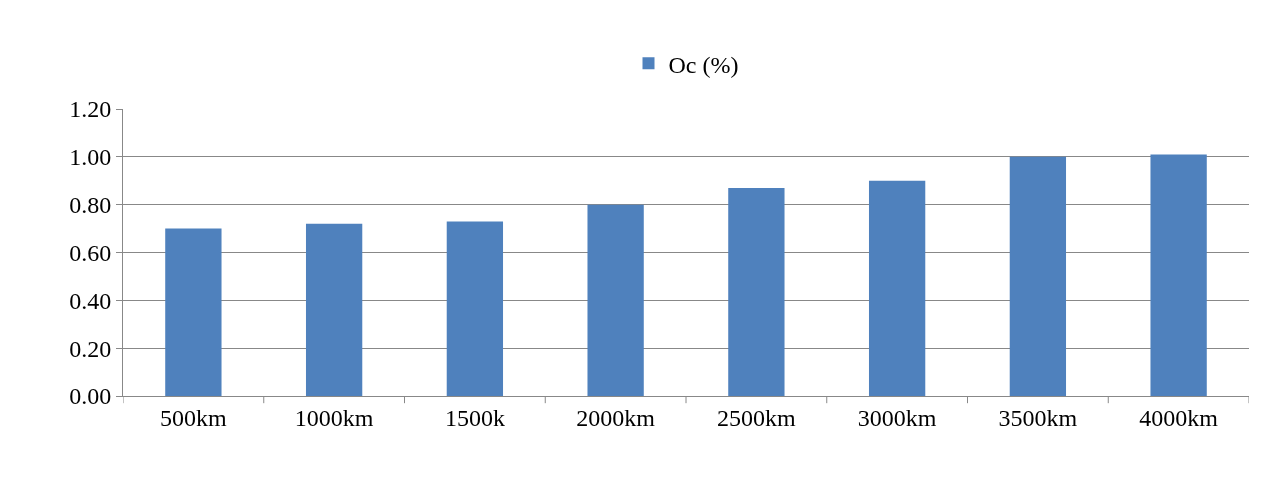 This screenshot has height=483, width=1267. What do you see at coordinates (90, 396) in the screenshot?
I see `y-tick-label: 0.00` at bounding box center [90, 396].